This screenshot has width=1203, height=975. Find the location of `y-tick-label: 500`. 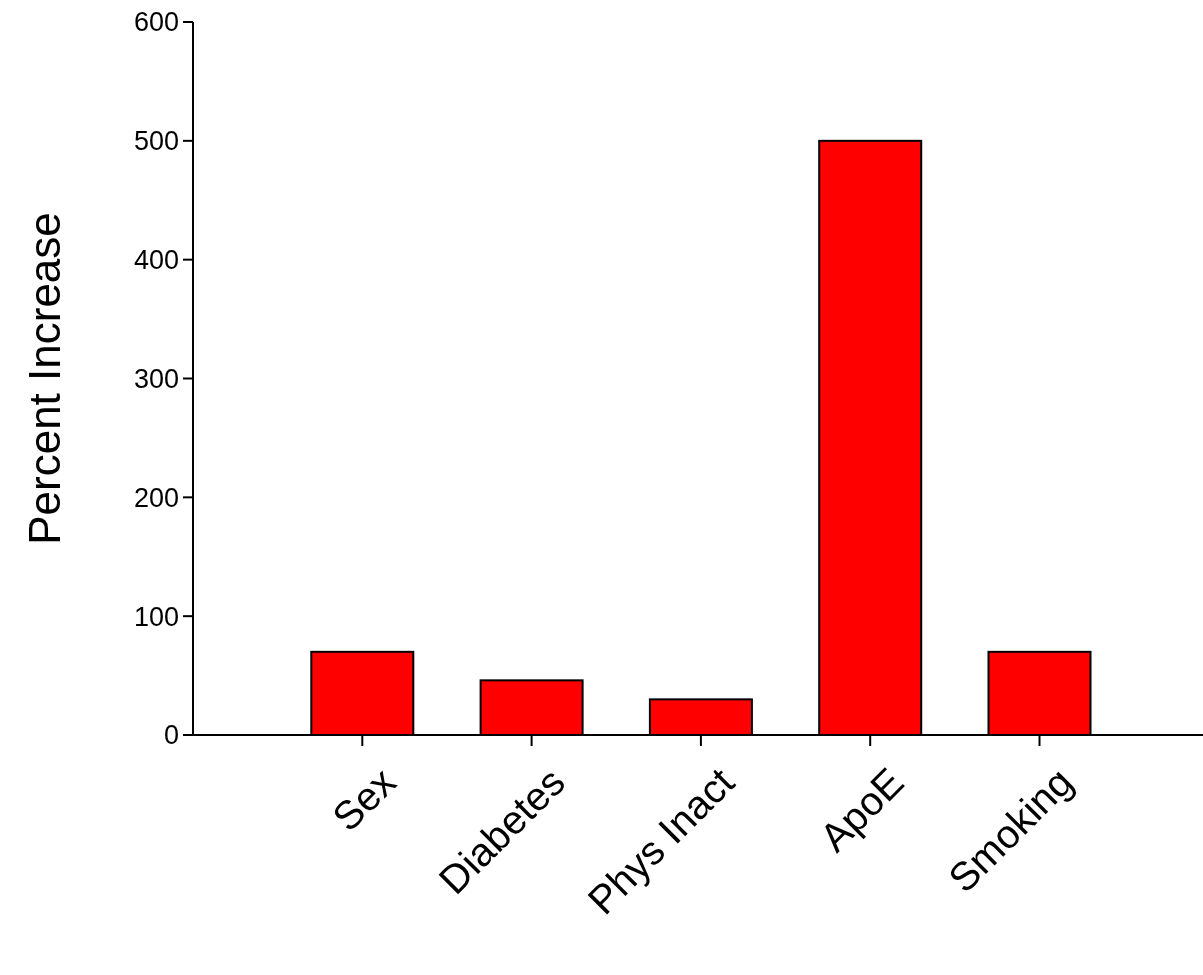

y-tick-label: 500 is located at coordinates (156, 141).